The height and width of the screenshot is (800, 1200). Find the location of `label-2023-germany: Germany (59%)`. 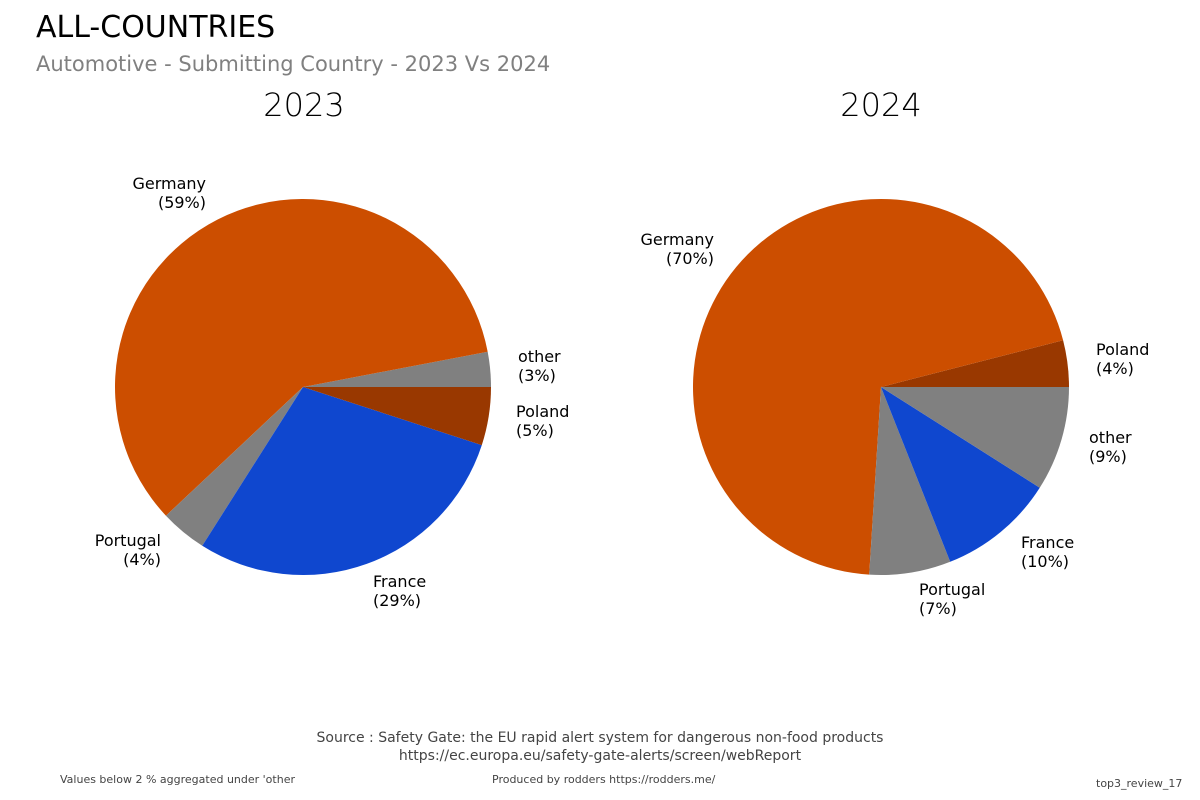

label-2023-germany: Germany (59%) is located at coordinates (169, 193).